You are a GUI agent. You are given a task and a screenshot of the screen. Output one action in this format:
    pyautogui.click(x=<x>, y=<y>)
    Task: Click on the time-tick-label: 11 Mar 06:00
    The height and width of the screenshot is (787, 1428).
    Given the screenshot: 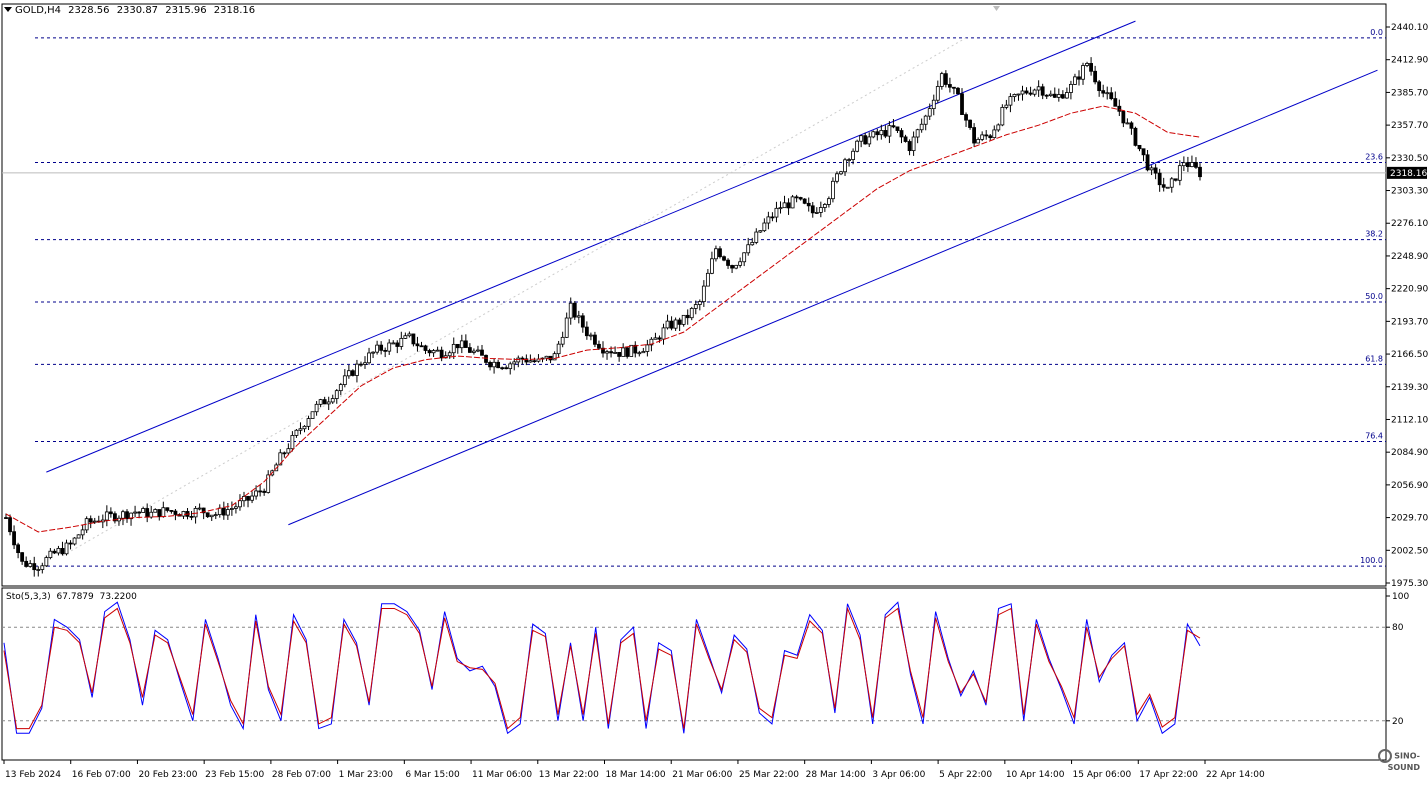 What is the action you would take?
    pyautogui.click(x=502, y=775)
    